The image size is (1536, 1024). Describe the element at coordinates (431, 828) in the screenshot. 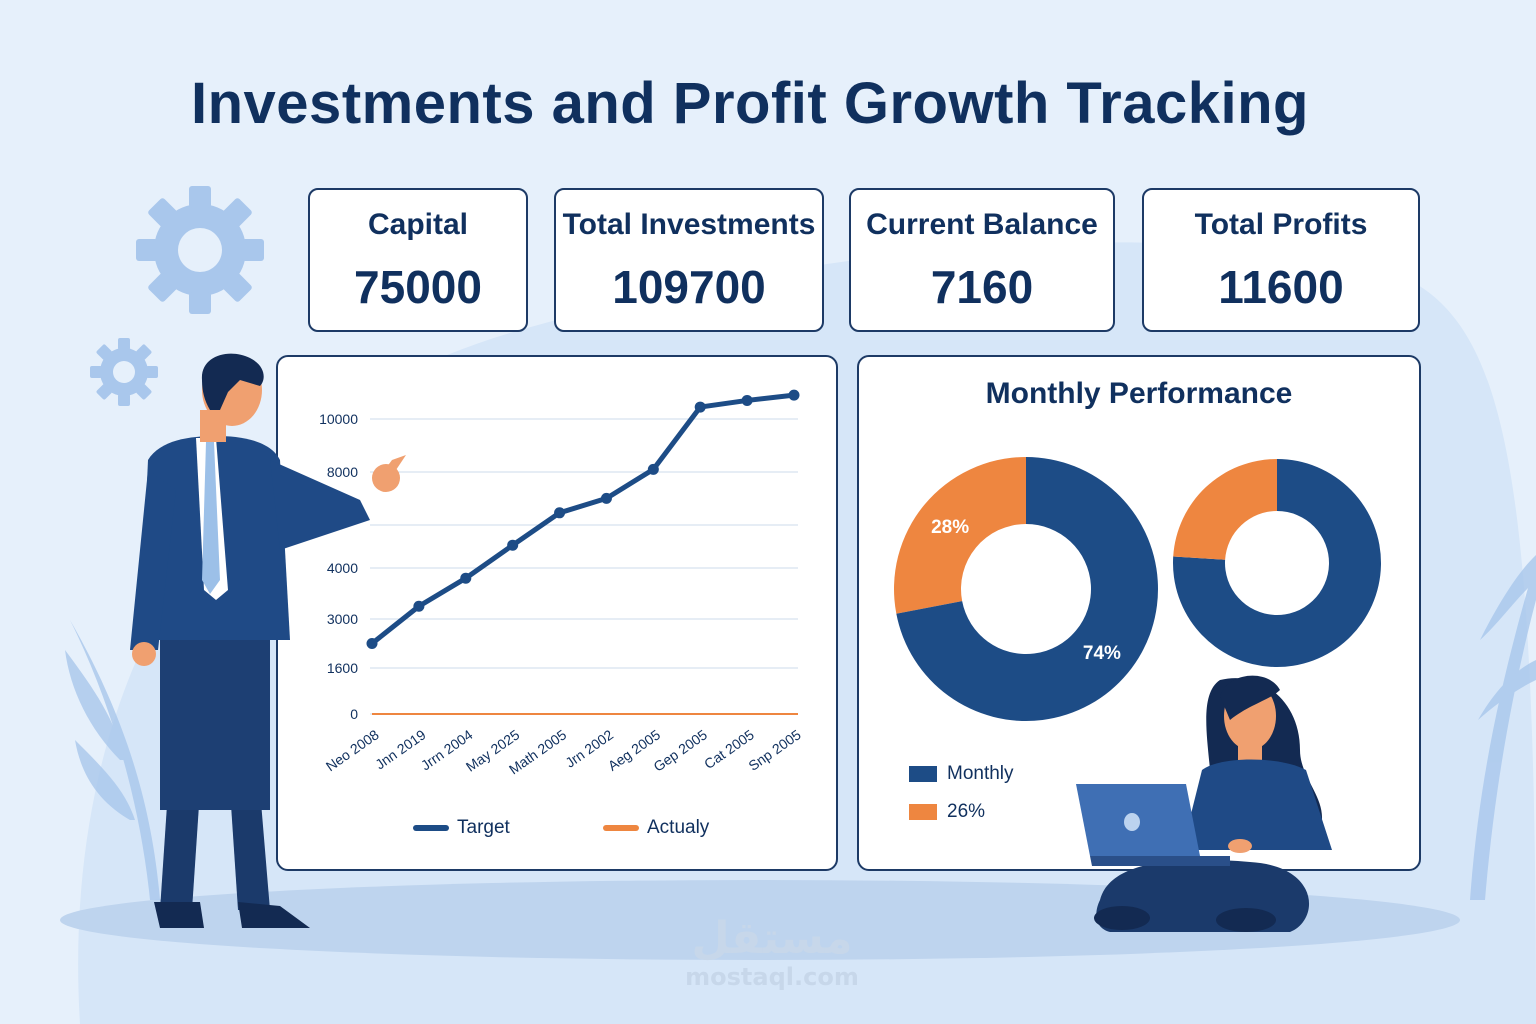

I see `legend-swatch-target` at that location.